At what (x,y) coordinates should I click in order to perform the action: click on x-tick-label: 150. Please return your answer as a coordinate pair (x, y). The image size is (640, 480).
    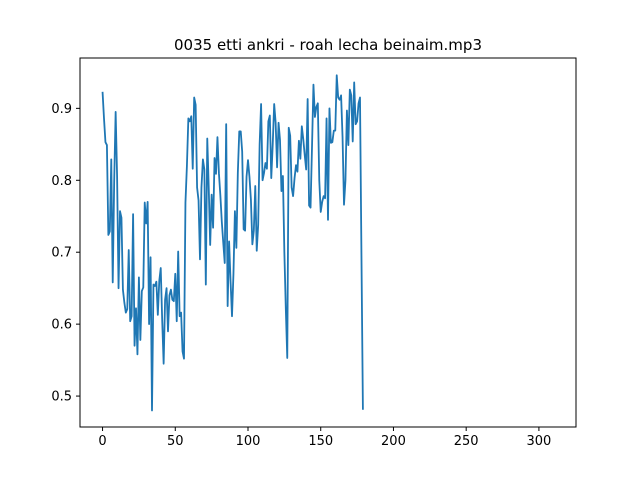
    Looking at the image, I should click on (320, 441).